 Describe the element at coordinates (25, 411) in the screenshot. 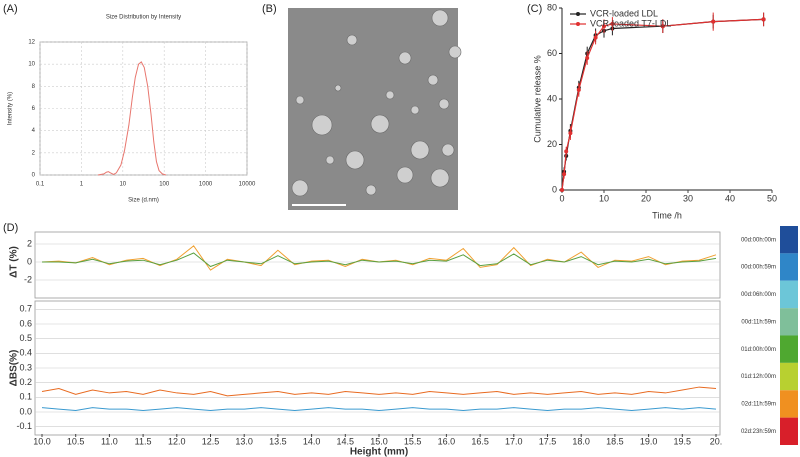

I see `y-tick-label: 0.0` at that location.